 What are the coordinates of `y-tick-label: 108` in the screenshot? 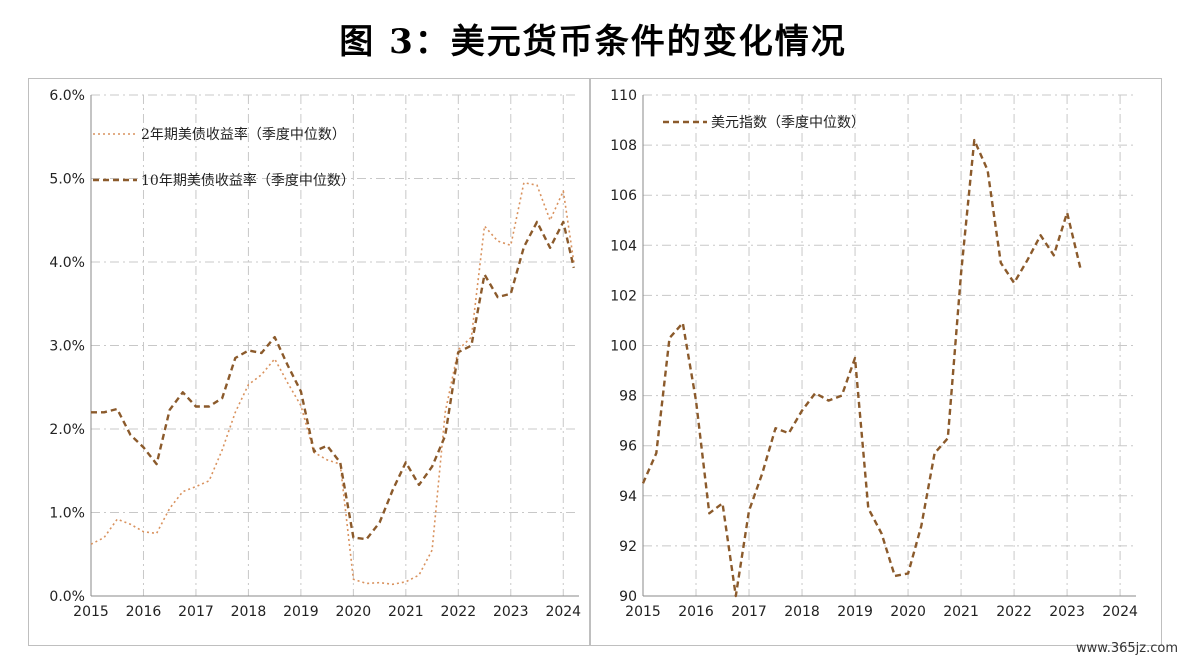 It's located at (623, 146).